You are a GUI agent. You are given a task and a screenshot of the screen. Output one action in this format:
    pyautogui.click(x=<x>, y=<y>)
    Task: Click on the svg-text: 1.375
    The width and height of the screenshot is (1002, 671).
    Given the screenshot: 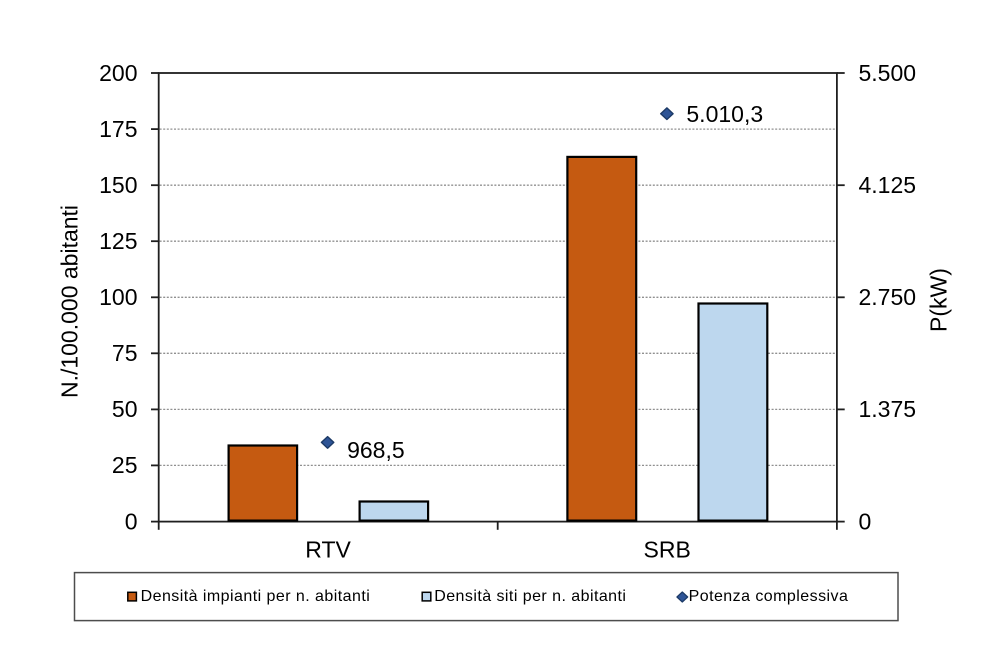 What is the action you would take?
    pyautogui.click(x=888, y=409)
    